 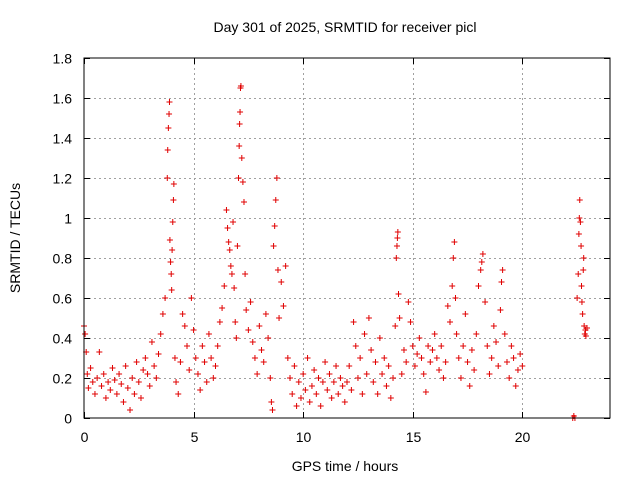 What do you see at coordinates (523, 437) in the screenshot?
I see `x-tick-label: 20` at bounding box center [523, 437].